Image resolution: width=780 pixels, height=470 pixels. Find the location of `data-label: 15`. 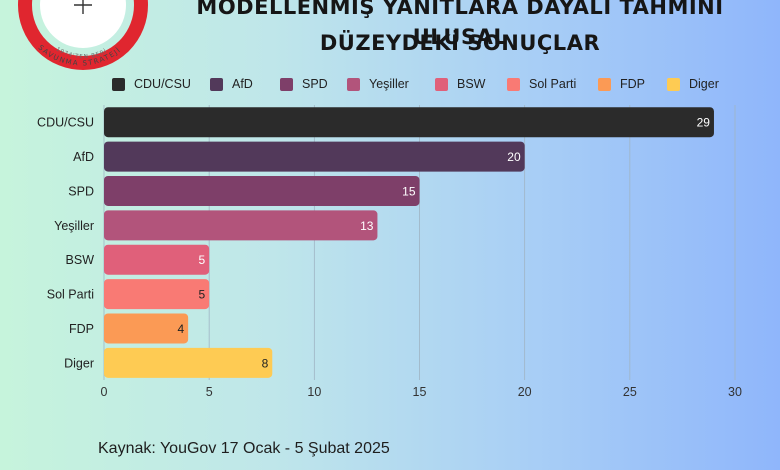

data-label: 15 is located at coordinates (409, 191).